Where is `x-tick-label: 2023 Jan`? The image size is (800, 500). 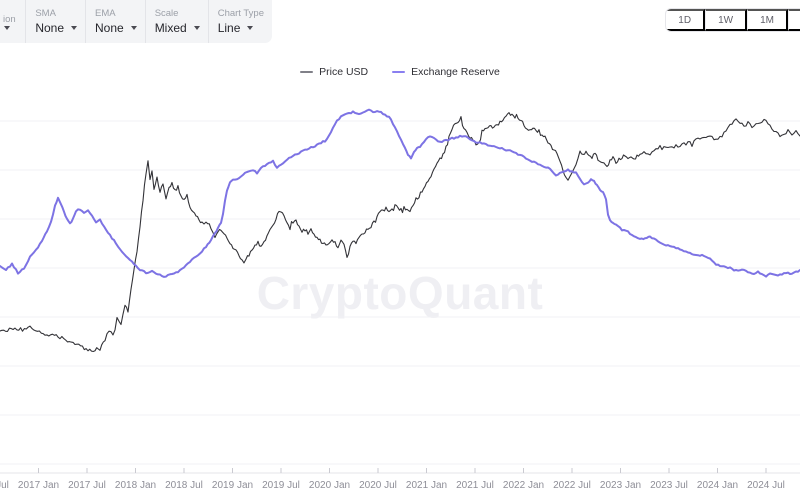 x-tick-label: 2023 Jan is located at coordinates (620, 485).